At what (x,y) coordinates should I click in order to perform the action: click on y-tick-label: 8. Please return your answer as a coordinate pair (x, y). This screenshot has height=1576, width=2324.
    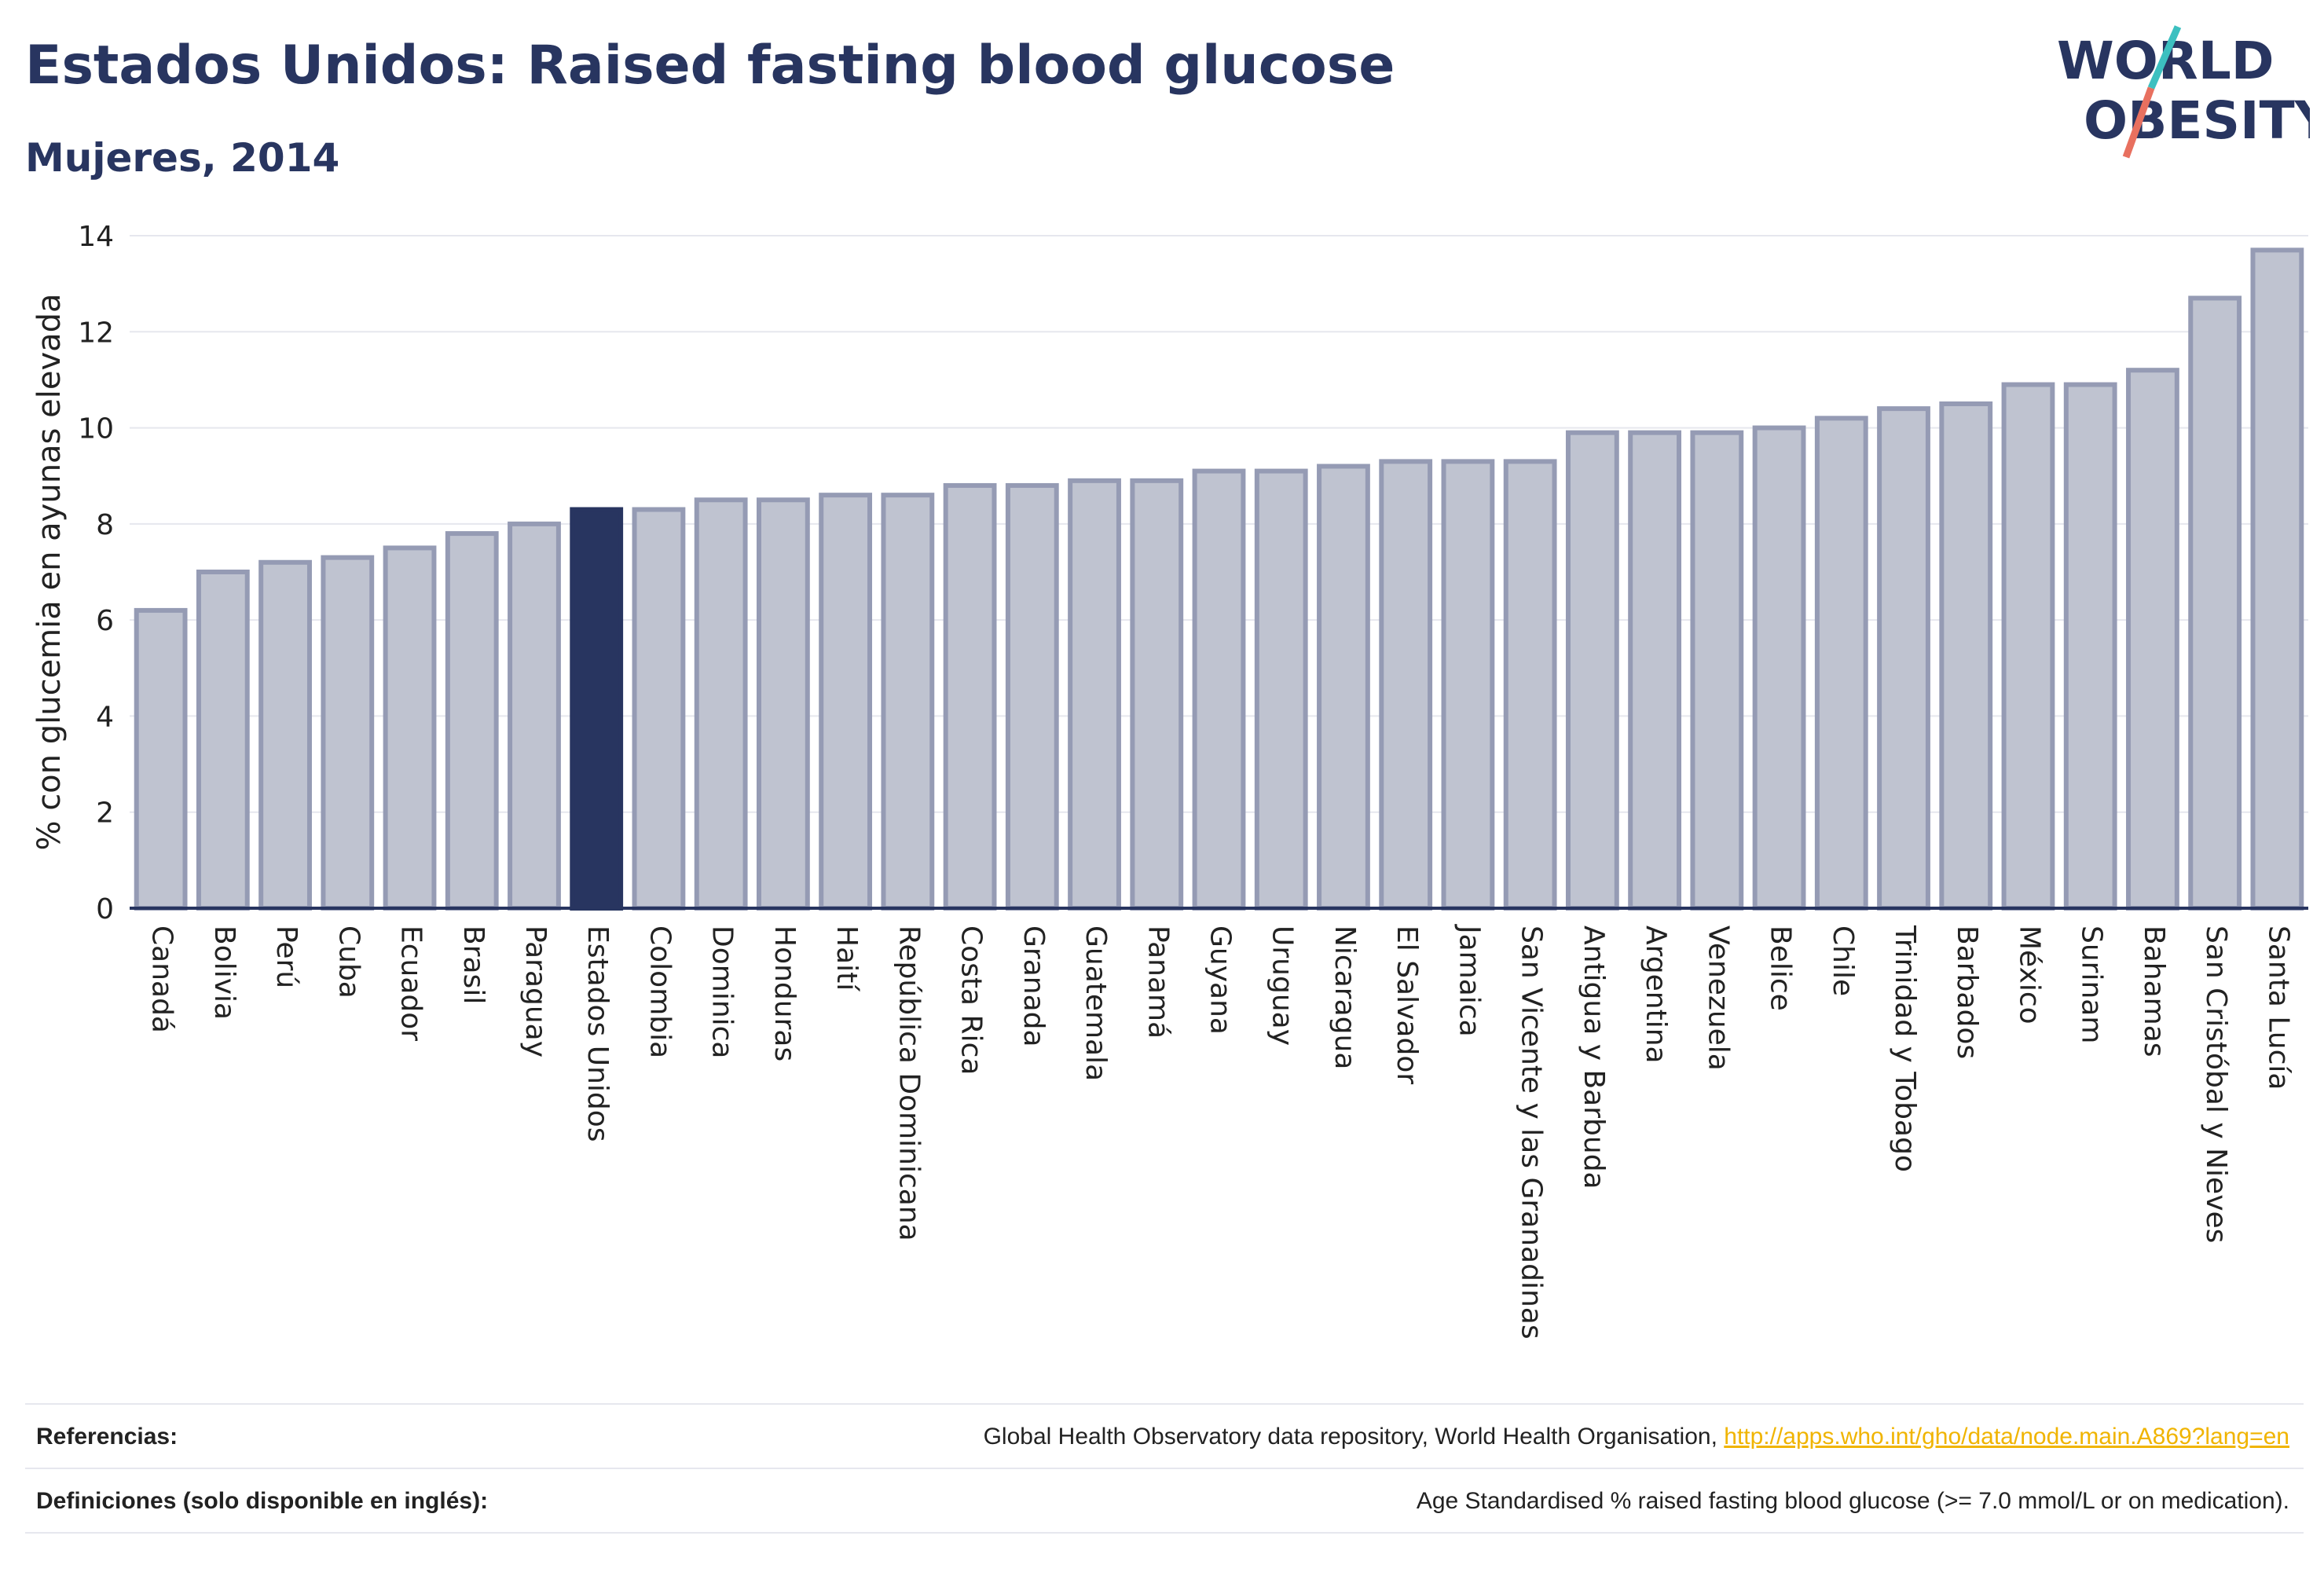
    Looking at the image, I should click on (105, 525).